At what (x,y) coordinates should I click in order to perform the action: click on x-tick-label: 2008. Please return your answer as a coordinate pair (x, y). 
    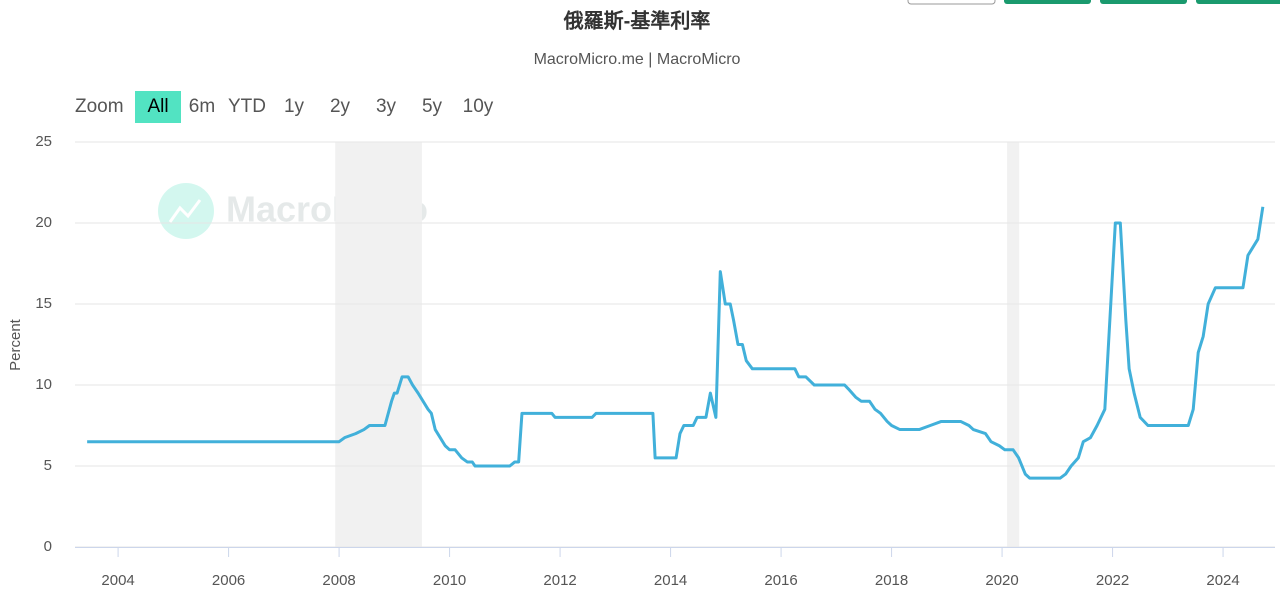
    Looking at the image, I should click on (338, 580).